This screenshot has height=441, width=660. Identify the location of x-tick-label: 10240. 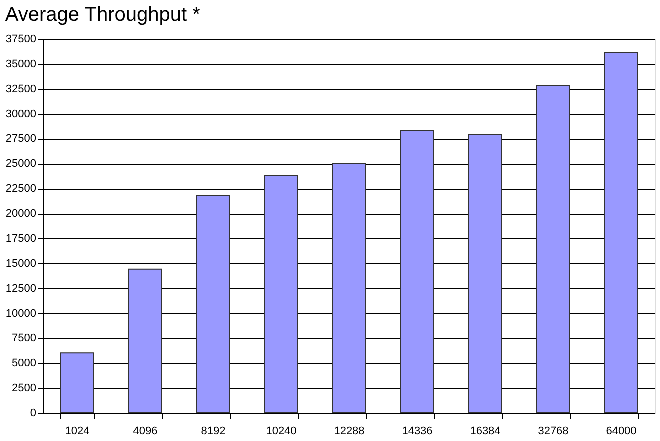
(281, 432).